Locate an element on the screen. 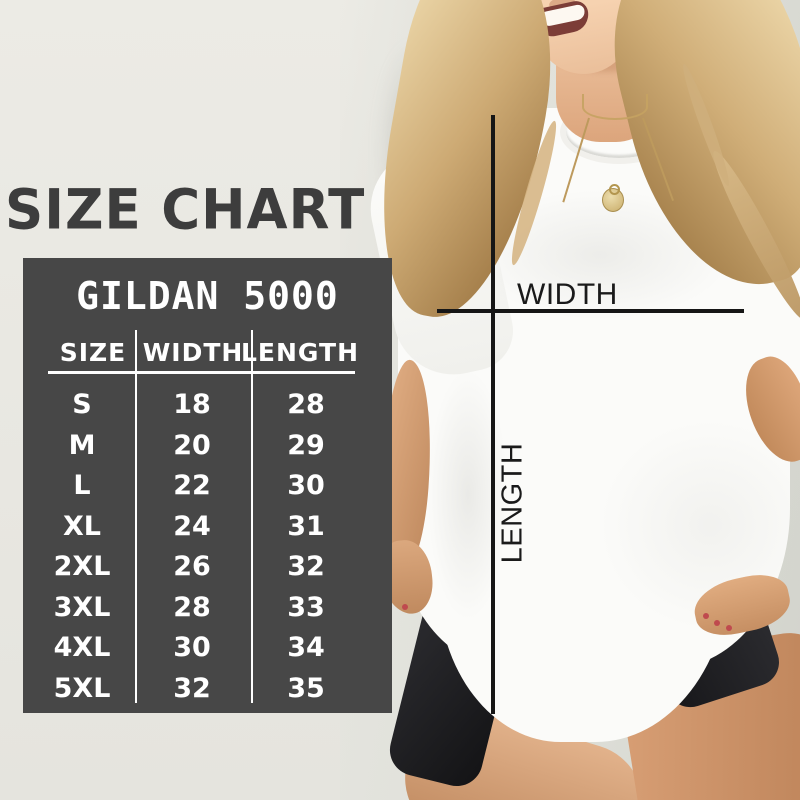  length-label: LENGTH is located at coordinates (512, 503).